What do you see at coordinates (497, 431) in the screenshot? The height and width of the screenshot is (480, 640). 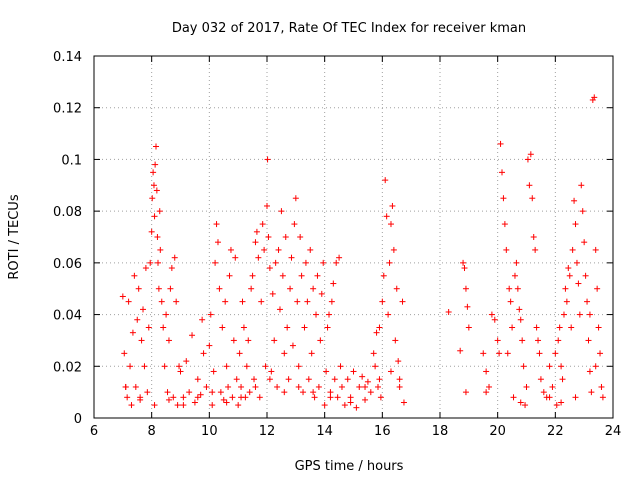 I see `x-tick-label: 20` at bounding box center [497, 431].